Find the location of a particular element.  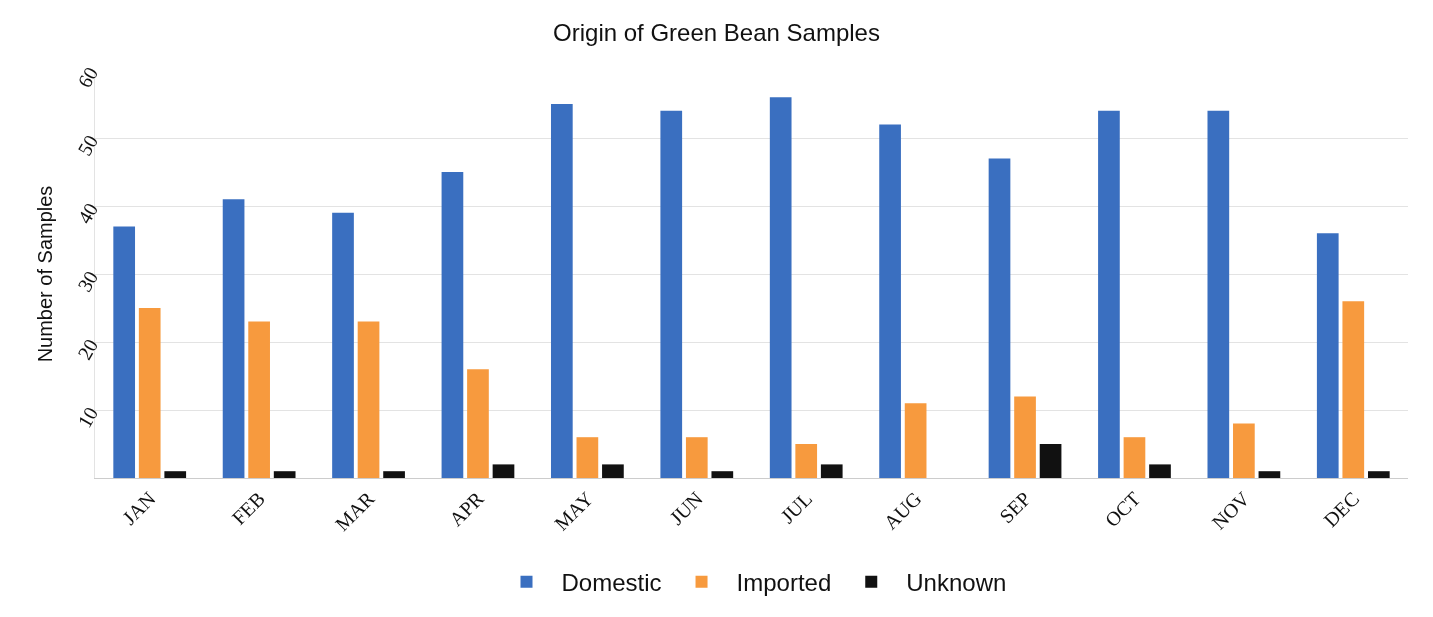

x-tick-label: JUL is located at coordinates (796, 507).